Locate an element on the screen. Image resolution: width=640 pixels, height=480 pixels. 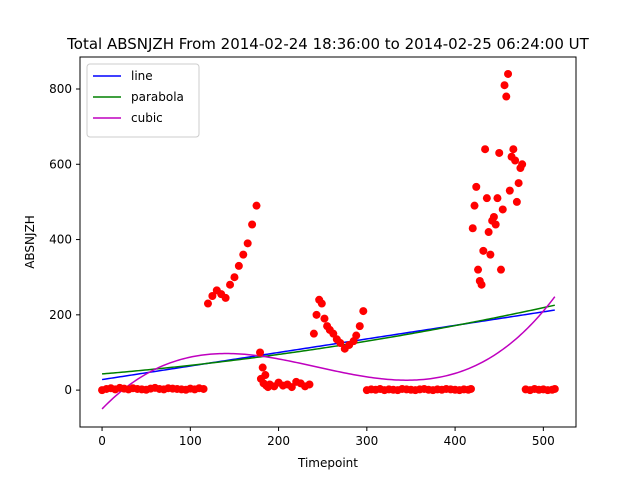
x-axis-ticks: 0 100 200 300 400 500 is located at coordinates (326, 437).